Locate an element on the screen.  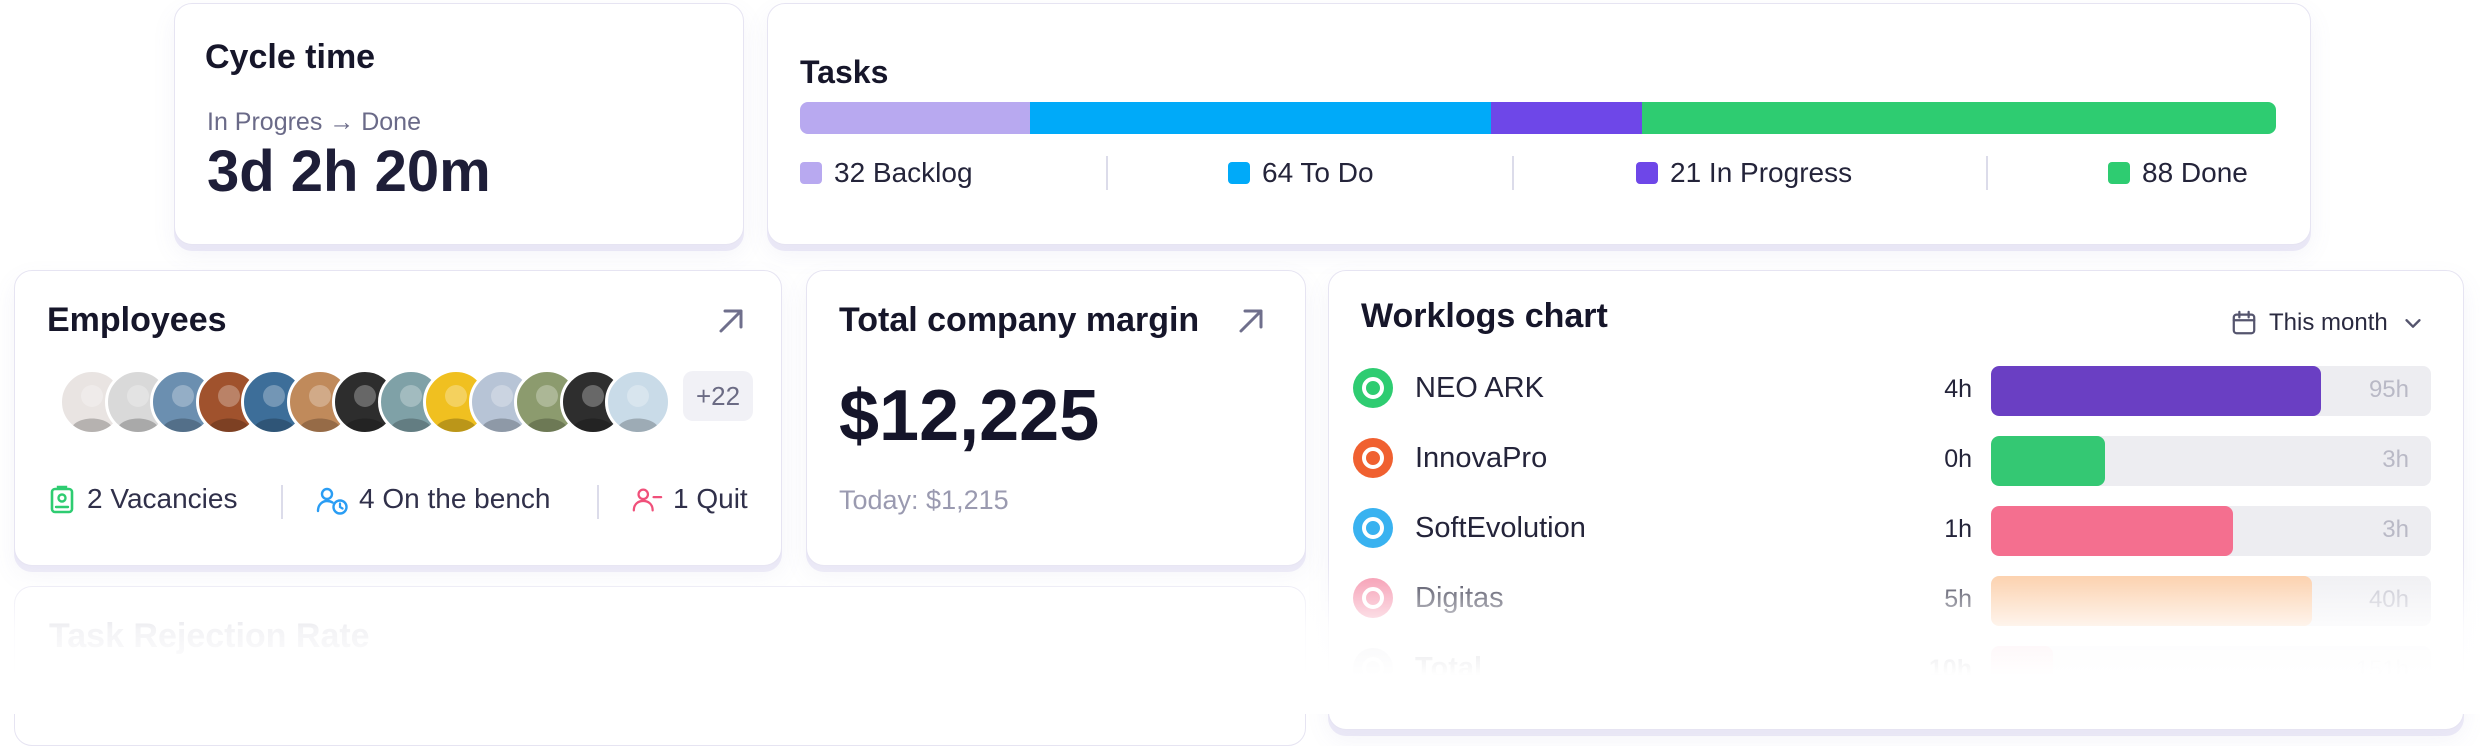
worklog-project-name: Digitas is located at coordinates (1459, 598).